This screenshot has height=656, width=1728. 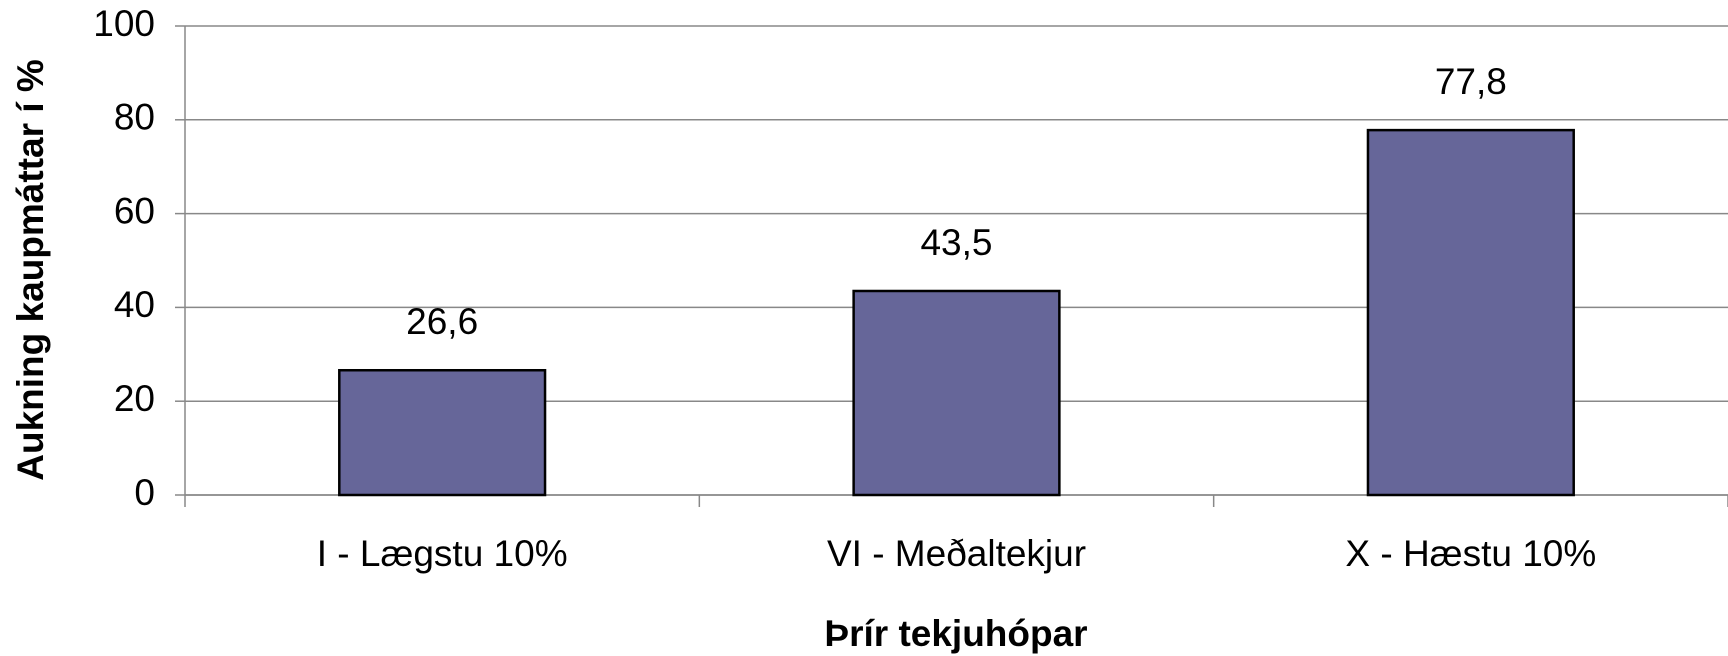 I want to click on y-tick-label: 40, so click(x=134, y=304).